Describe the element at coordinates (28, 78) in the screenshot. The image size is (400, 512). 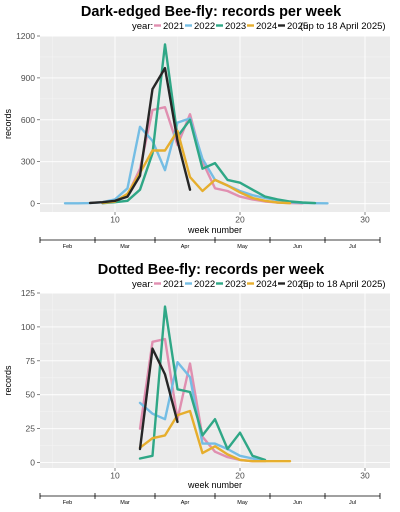
I see `y-tick-label: 900` at that location.